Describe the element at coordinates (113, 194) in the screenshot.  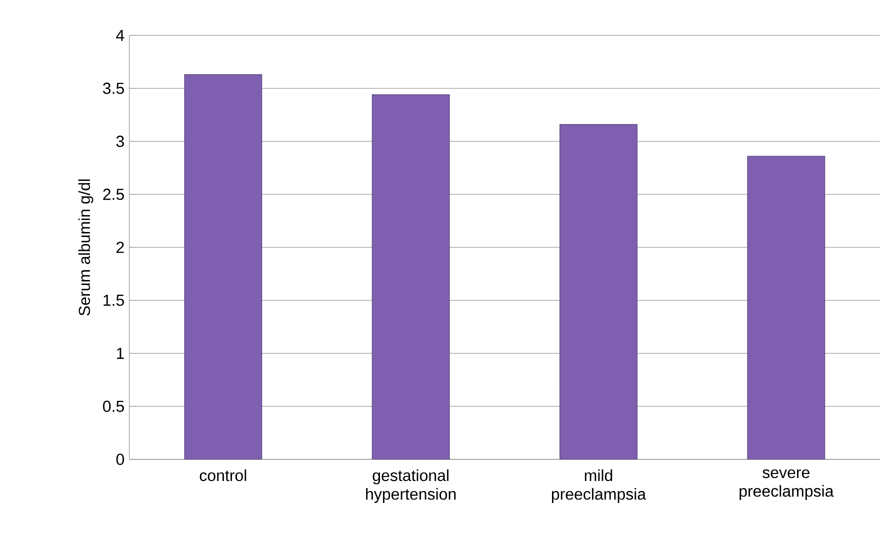
I see `y-tick-label: 2.5` at that location.